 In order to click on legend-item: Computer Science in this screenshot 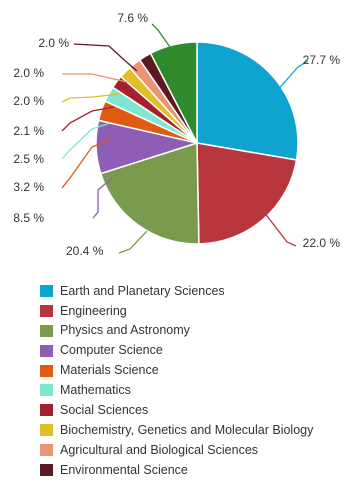, I will do `click(176, 351)`.